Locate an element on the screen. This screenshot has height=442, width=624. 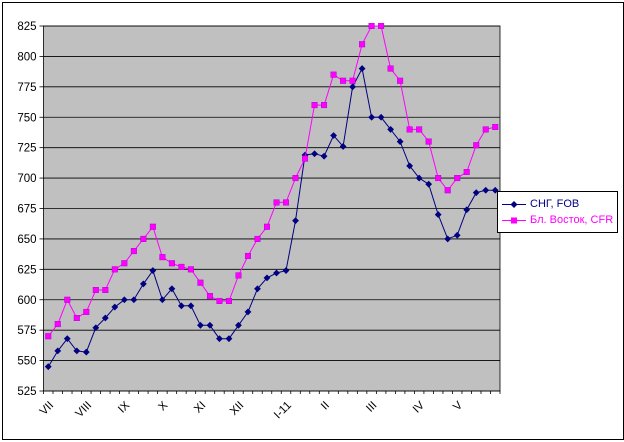
y-axis-label: 800 is located at coordinates (26, 57).